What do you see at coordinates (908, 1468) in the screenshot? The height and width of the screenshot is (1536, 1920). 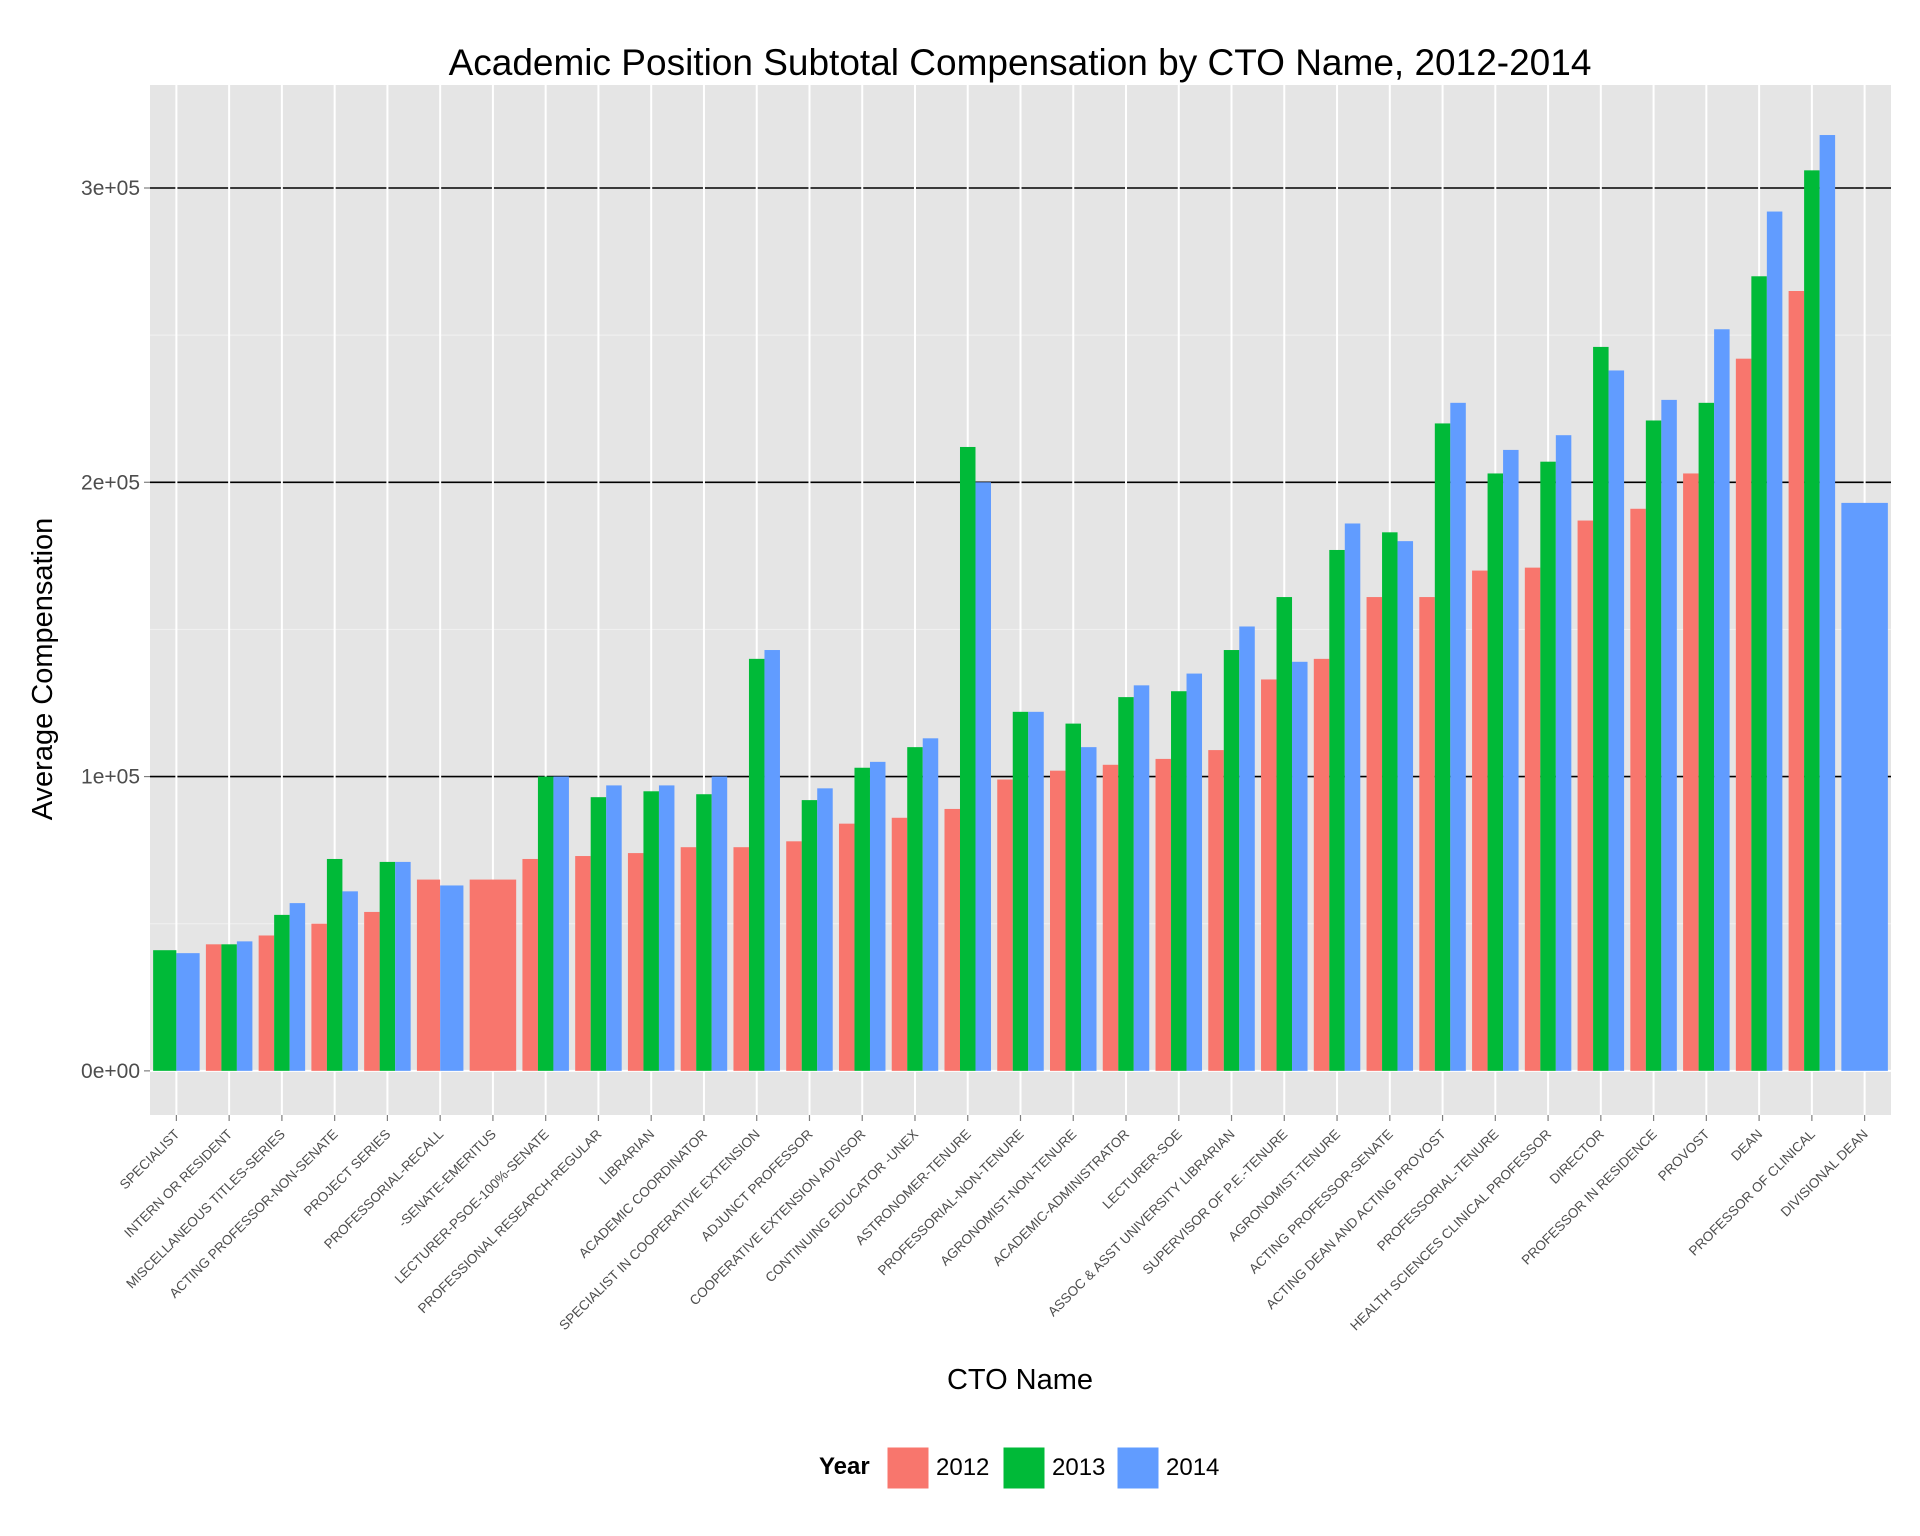 I see `legend-key-2012` at bounding box center [908, 1468].